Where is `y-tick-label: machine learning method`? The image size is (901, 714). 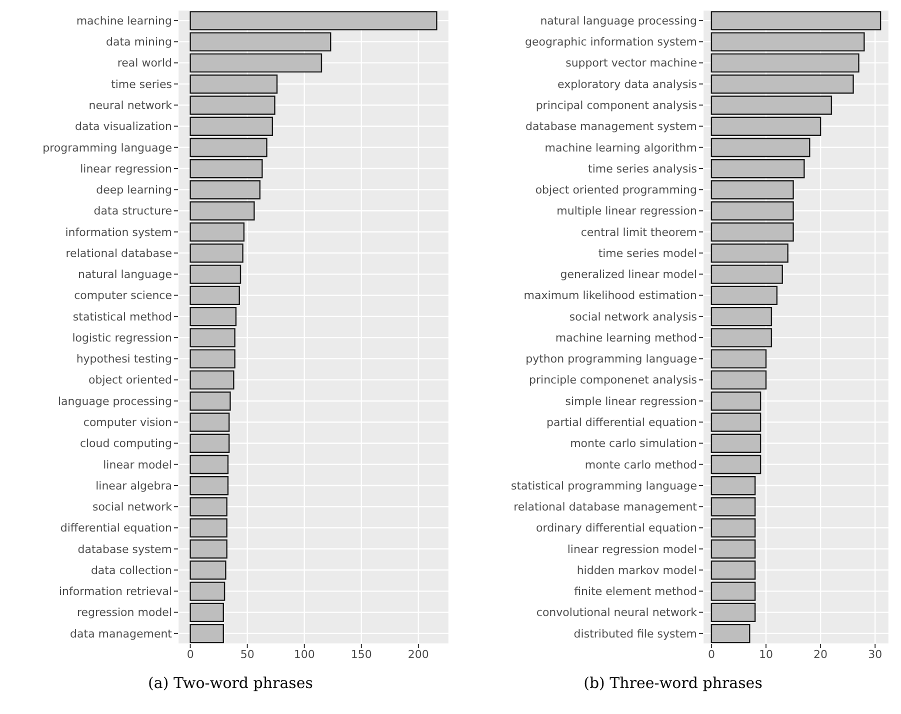
y-tick-label: machine learning method is located at coordinates (626, 337).